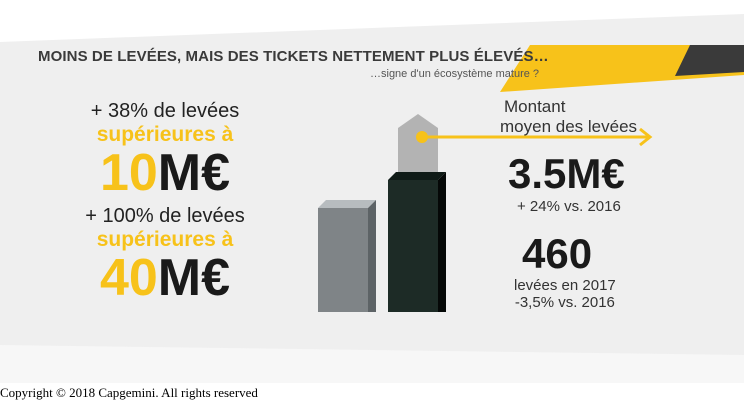  I want to click on bottom-band, so click(372, 364).